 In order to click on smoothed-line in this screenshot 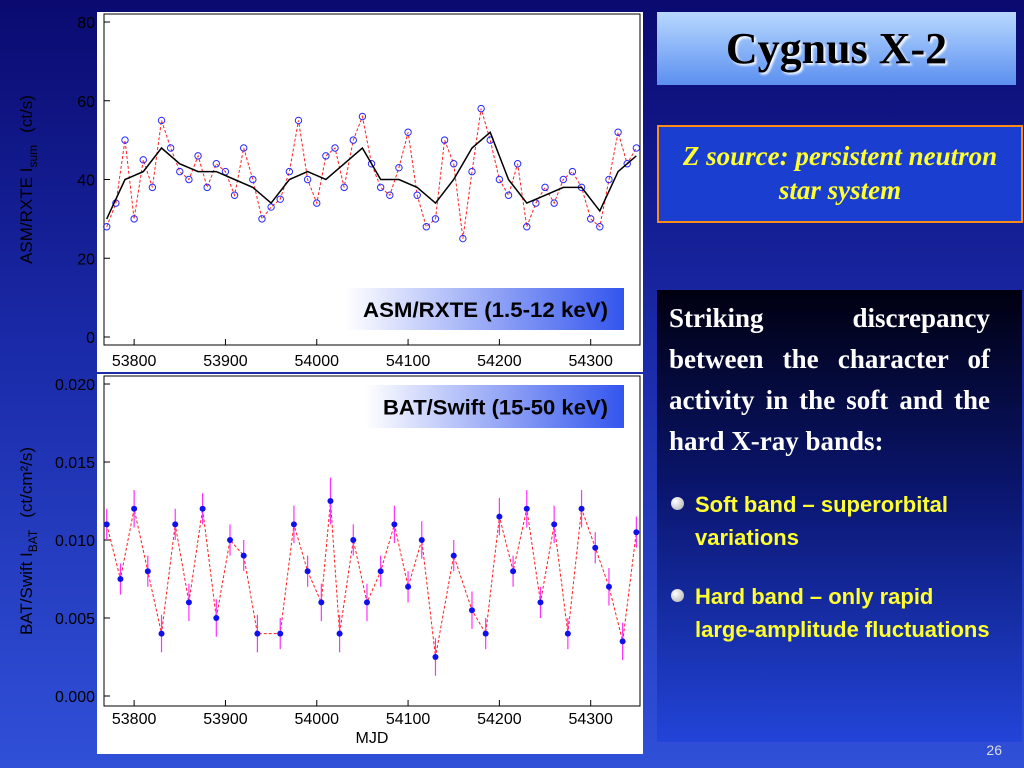, I will do `click(371, 175)`.